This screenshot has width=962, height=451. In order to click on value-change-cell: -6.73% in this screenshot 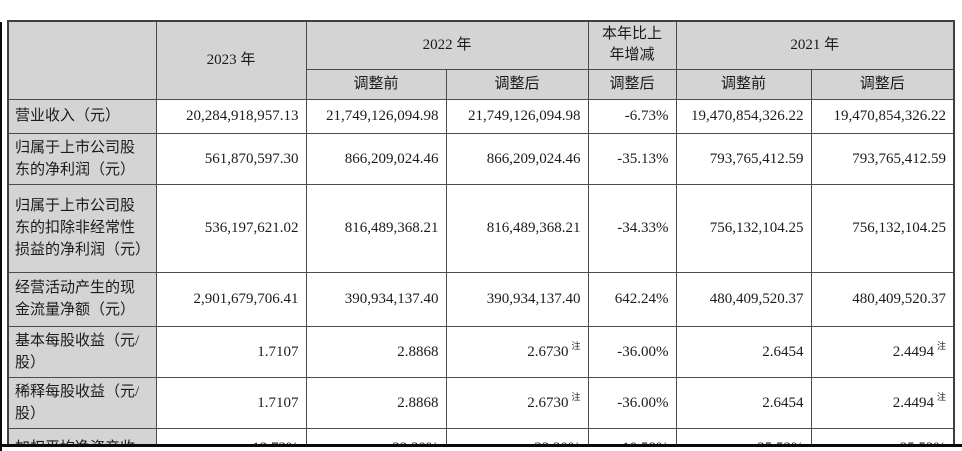, I will do `click(632, 116)`.